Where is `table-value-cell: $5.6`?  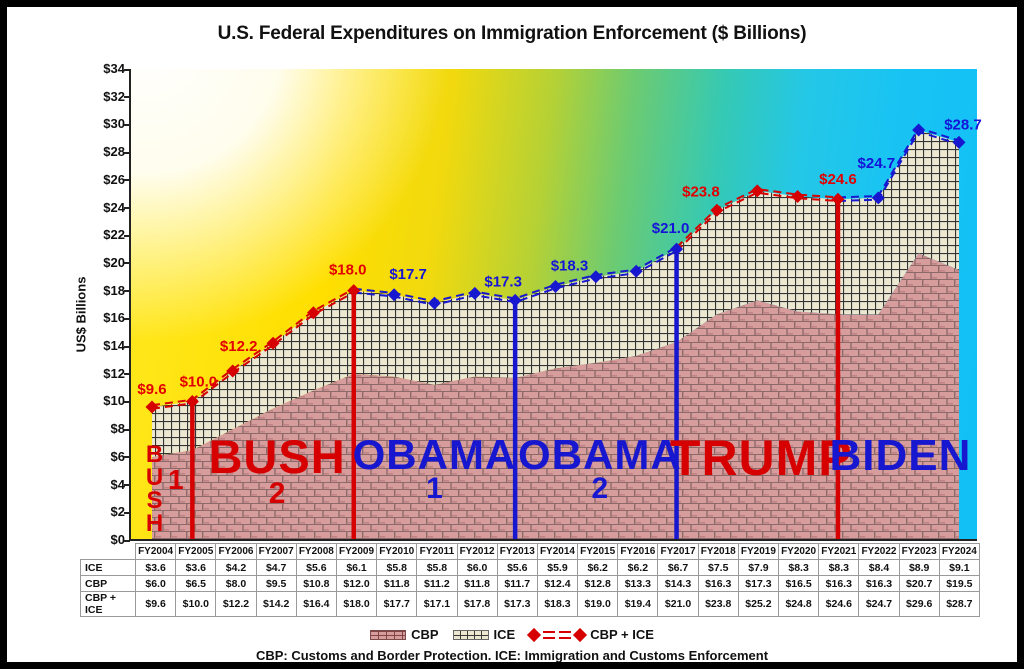
table-value-cell: $5.6 is located at coordinates (517, 567).